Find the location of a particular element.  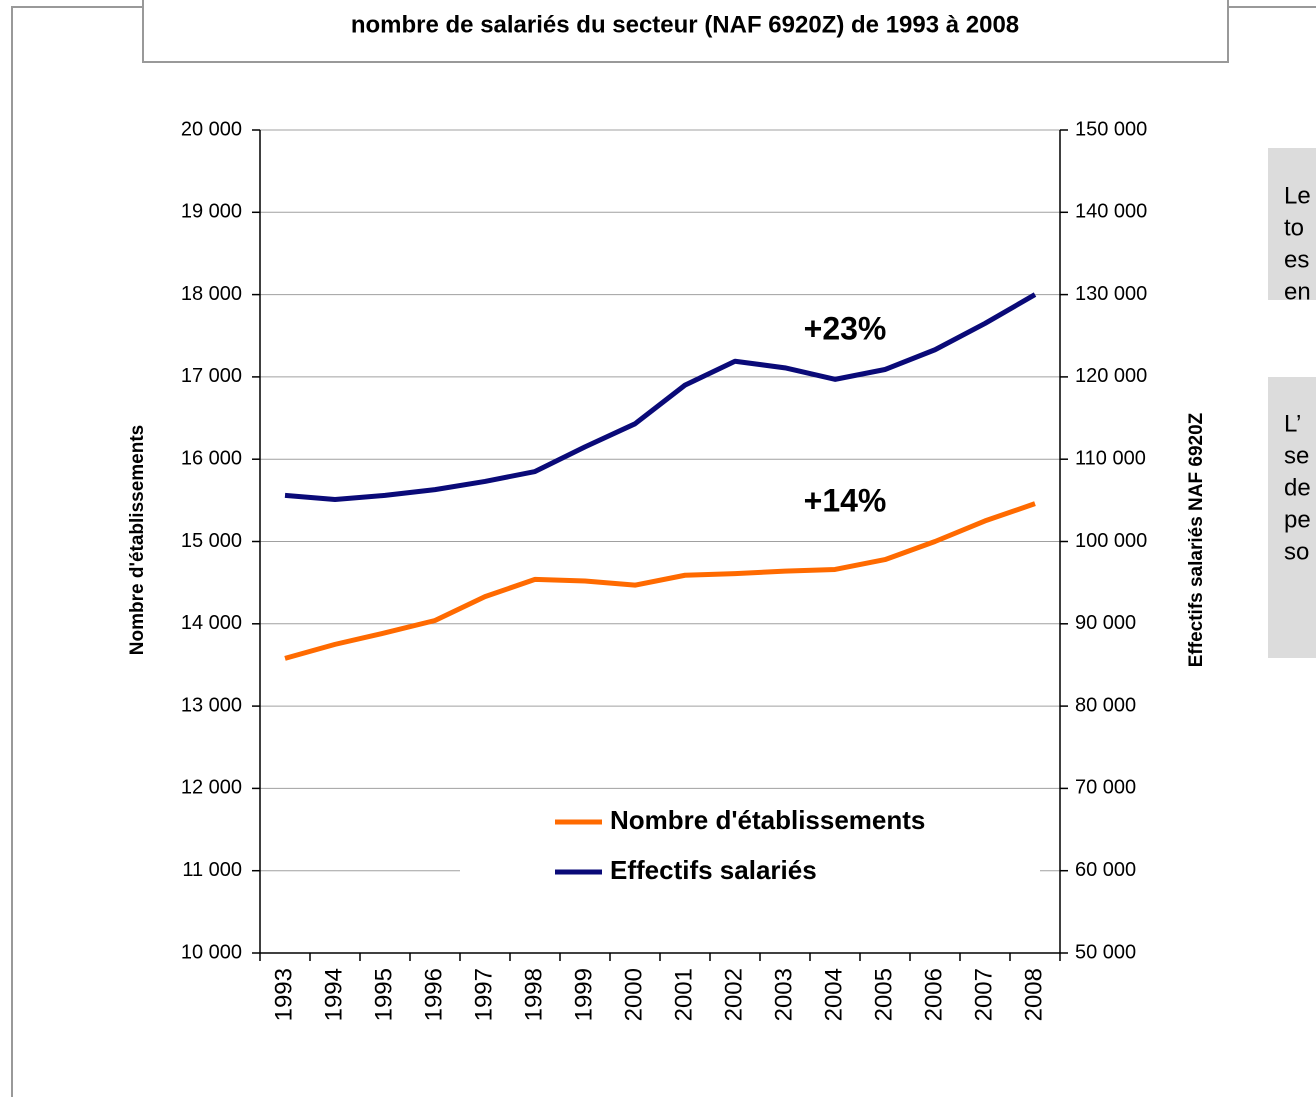

y-tick-label: 18 000 is located at coordinates (211, 294).